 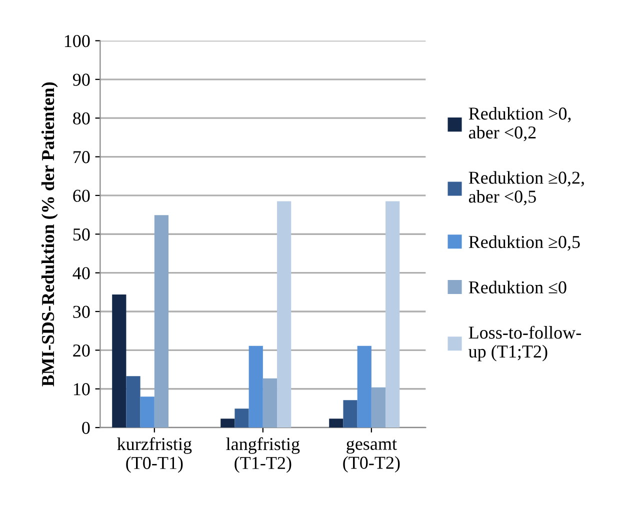 I want to click on y-tick-label: 20, so click(x=81, y=350).